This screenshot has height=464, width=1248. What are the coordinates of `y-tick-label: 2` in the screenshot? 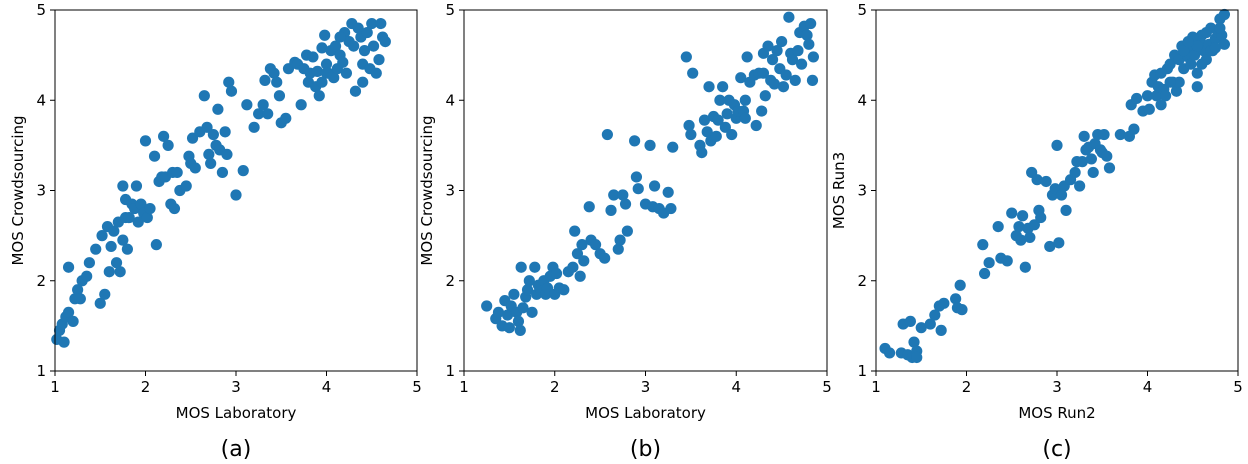 It's located at (862, 281).